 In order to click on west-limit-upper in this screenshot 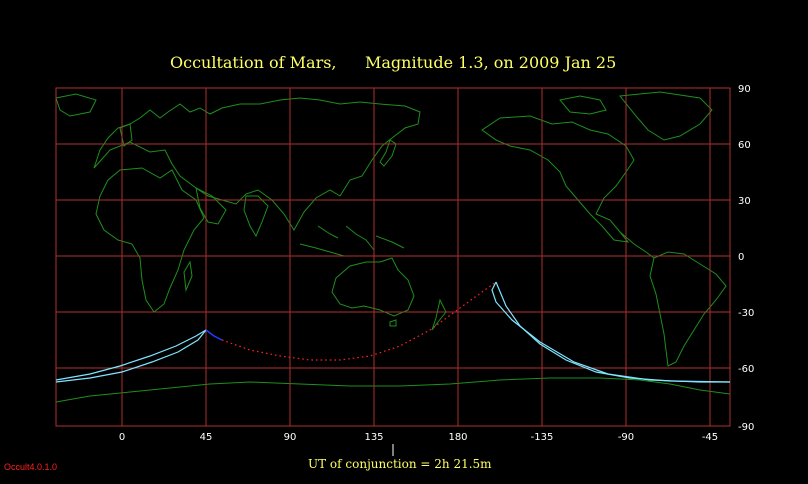, I will do `click(131, 355)`.